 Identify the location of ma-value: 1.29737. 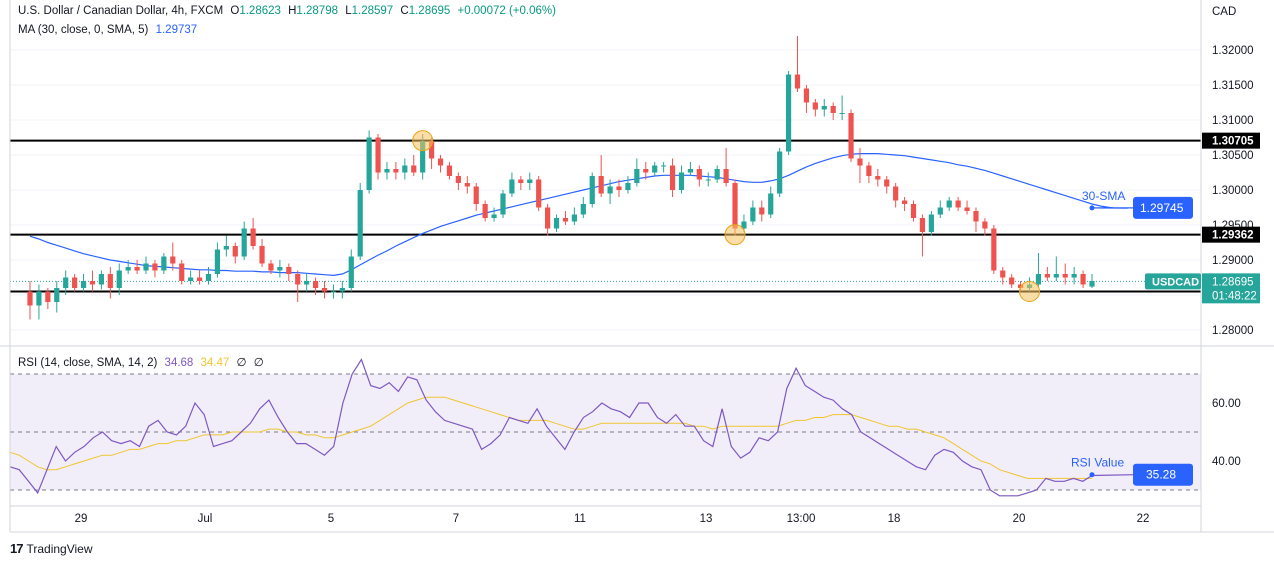
(176, 30).